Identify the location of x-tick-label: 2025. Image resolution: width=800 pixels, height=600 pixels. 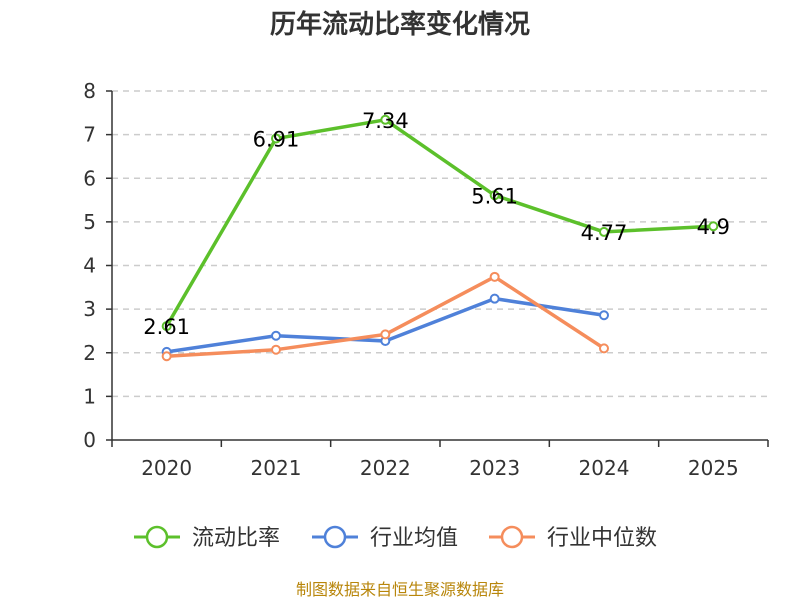
(713, 468).